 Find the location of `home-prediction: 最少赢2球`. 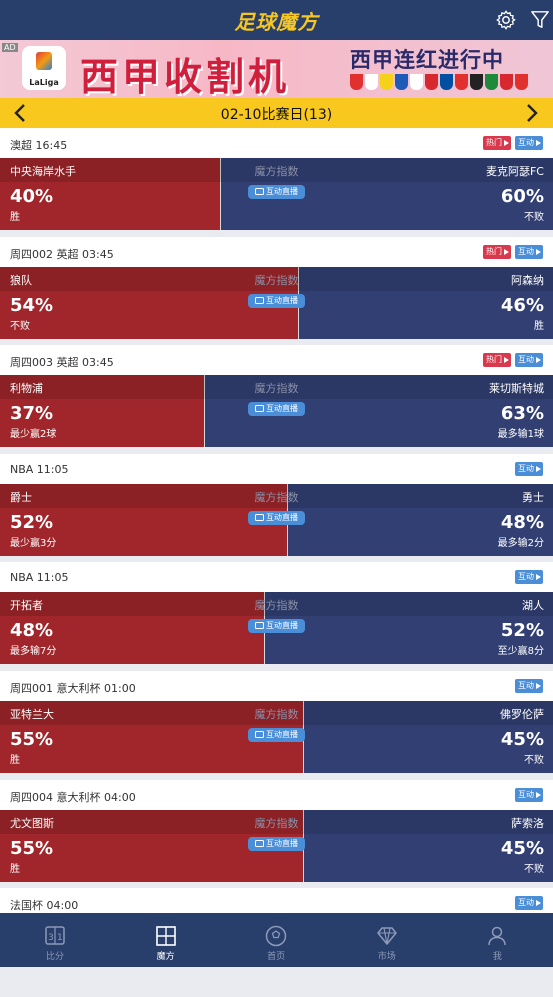

home-prediction: 最少赢2球 is located at coordinates (33, 435).